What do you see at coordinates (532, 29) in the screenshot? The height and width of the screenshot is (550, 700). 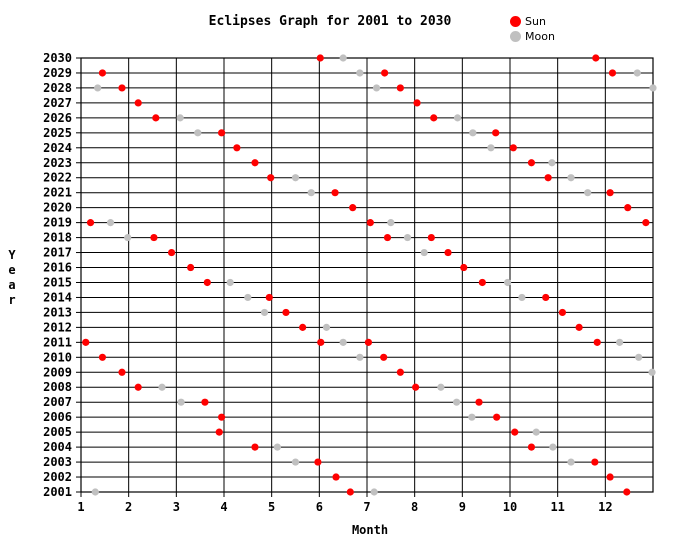 I see `chart-legend: Sun Moon` at bounding box center [532, 29].